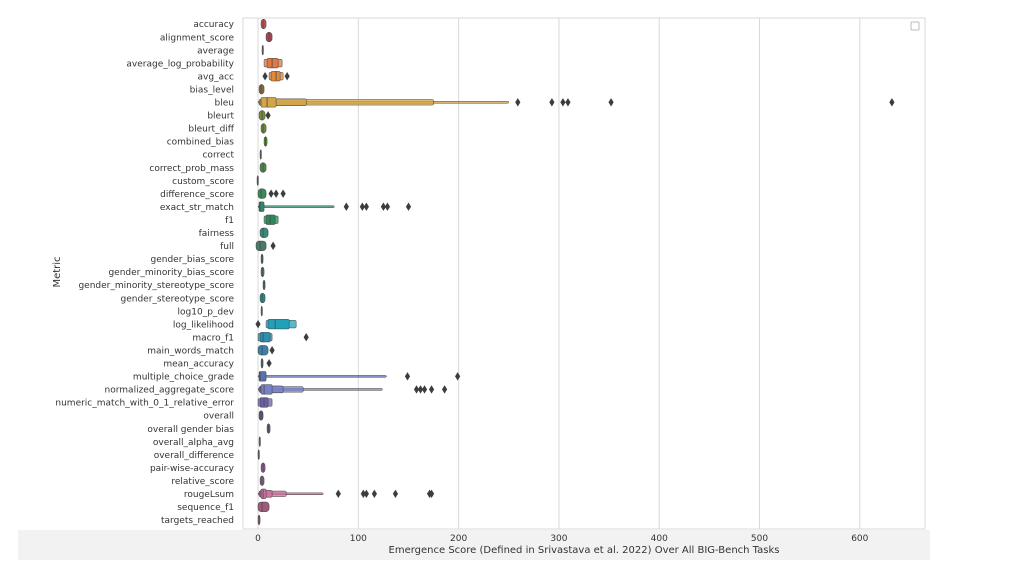 The image size is (1024, 580). I want to click on y-tick-label: normalized_aggregate_score, so click(170, 391).